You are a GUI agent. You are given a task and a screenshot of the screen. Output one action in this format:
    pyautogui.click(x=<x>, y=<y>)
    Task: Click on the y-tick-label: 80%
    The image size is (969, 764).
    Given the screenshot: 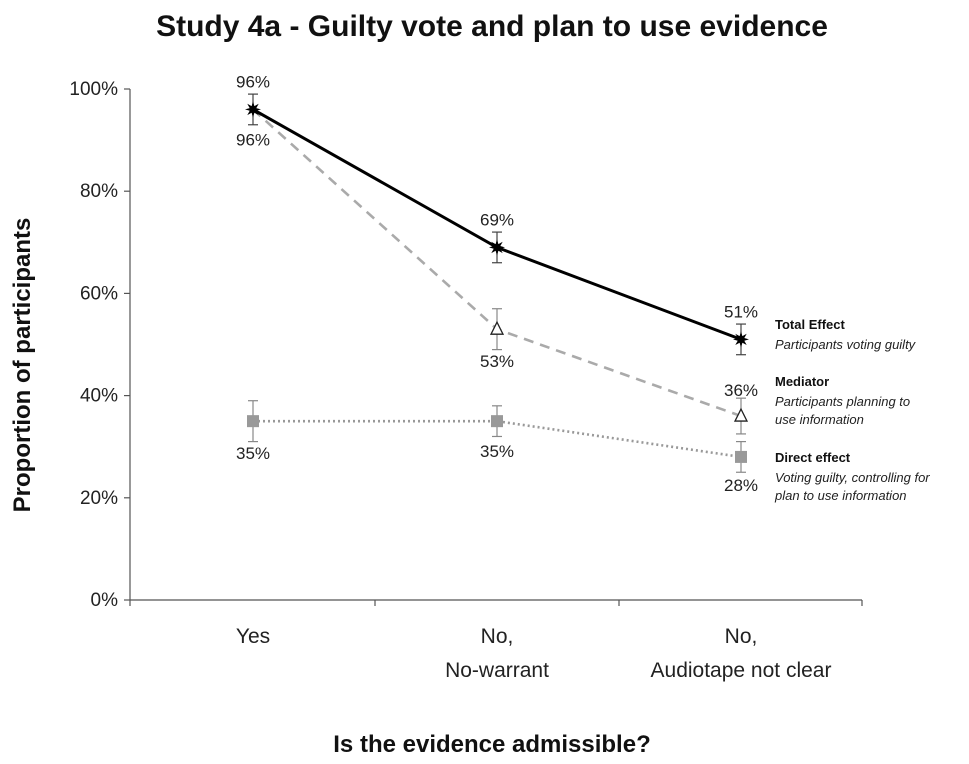 What is the action you would take?
    pyautogui.click(x=99, y=191)
    